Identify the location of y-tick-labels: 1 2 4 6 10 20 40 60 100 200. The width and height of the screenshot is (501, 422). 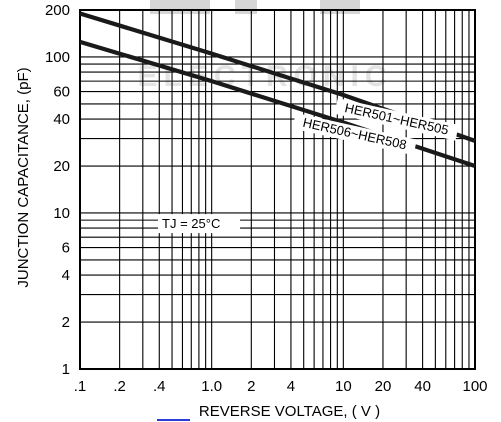
(57, 190).